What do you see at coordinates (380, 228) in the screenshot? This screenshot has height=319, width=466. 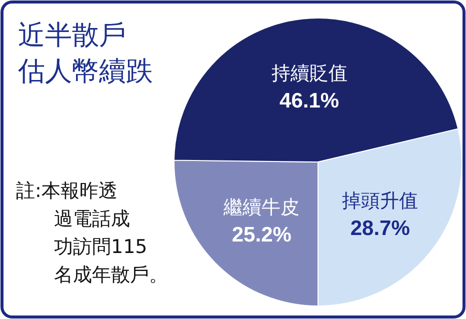 I see `data-label: 28.7%` at bounding box center [380, 228].